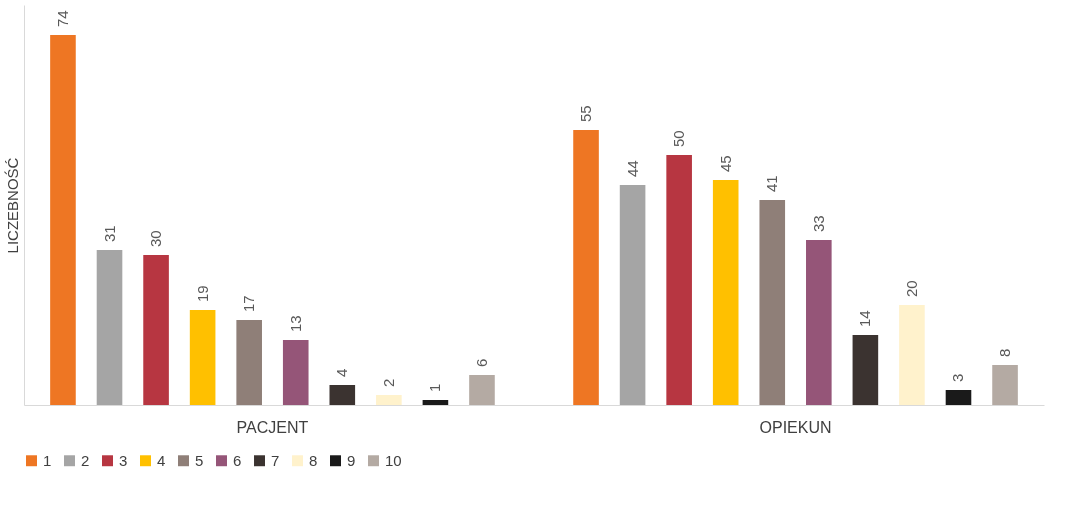 This screenshot has height=524, width=1069. What do you see at coordinates (85, 460) in the screenshot?
I see `legend-label: 2` at bounding box center [85, 460].